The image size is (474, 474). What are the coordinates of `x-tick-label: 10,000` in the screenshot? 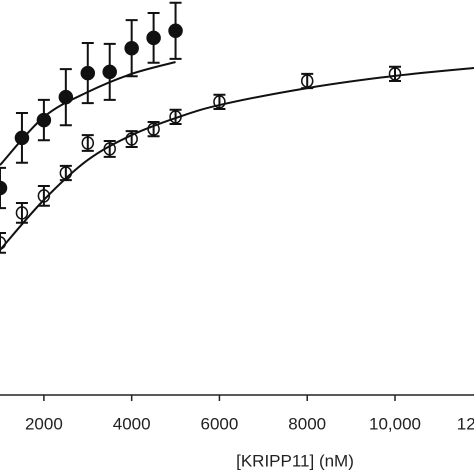 It's located at (395, 423).